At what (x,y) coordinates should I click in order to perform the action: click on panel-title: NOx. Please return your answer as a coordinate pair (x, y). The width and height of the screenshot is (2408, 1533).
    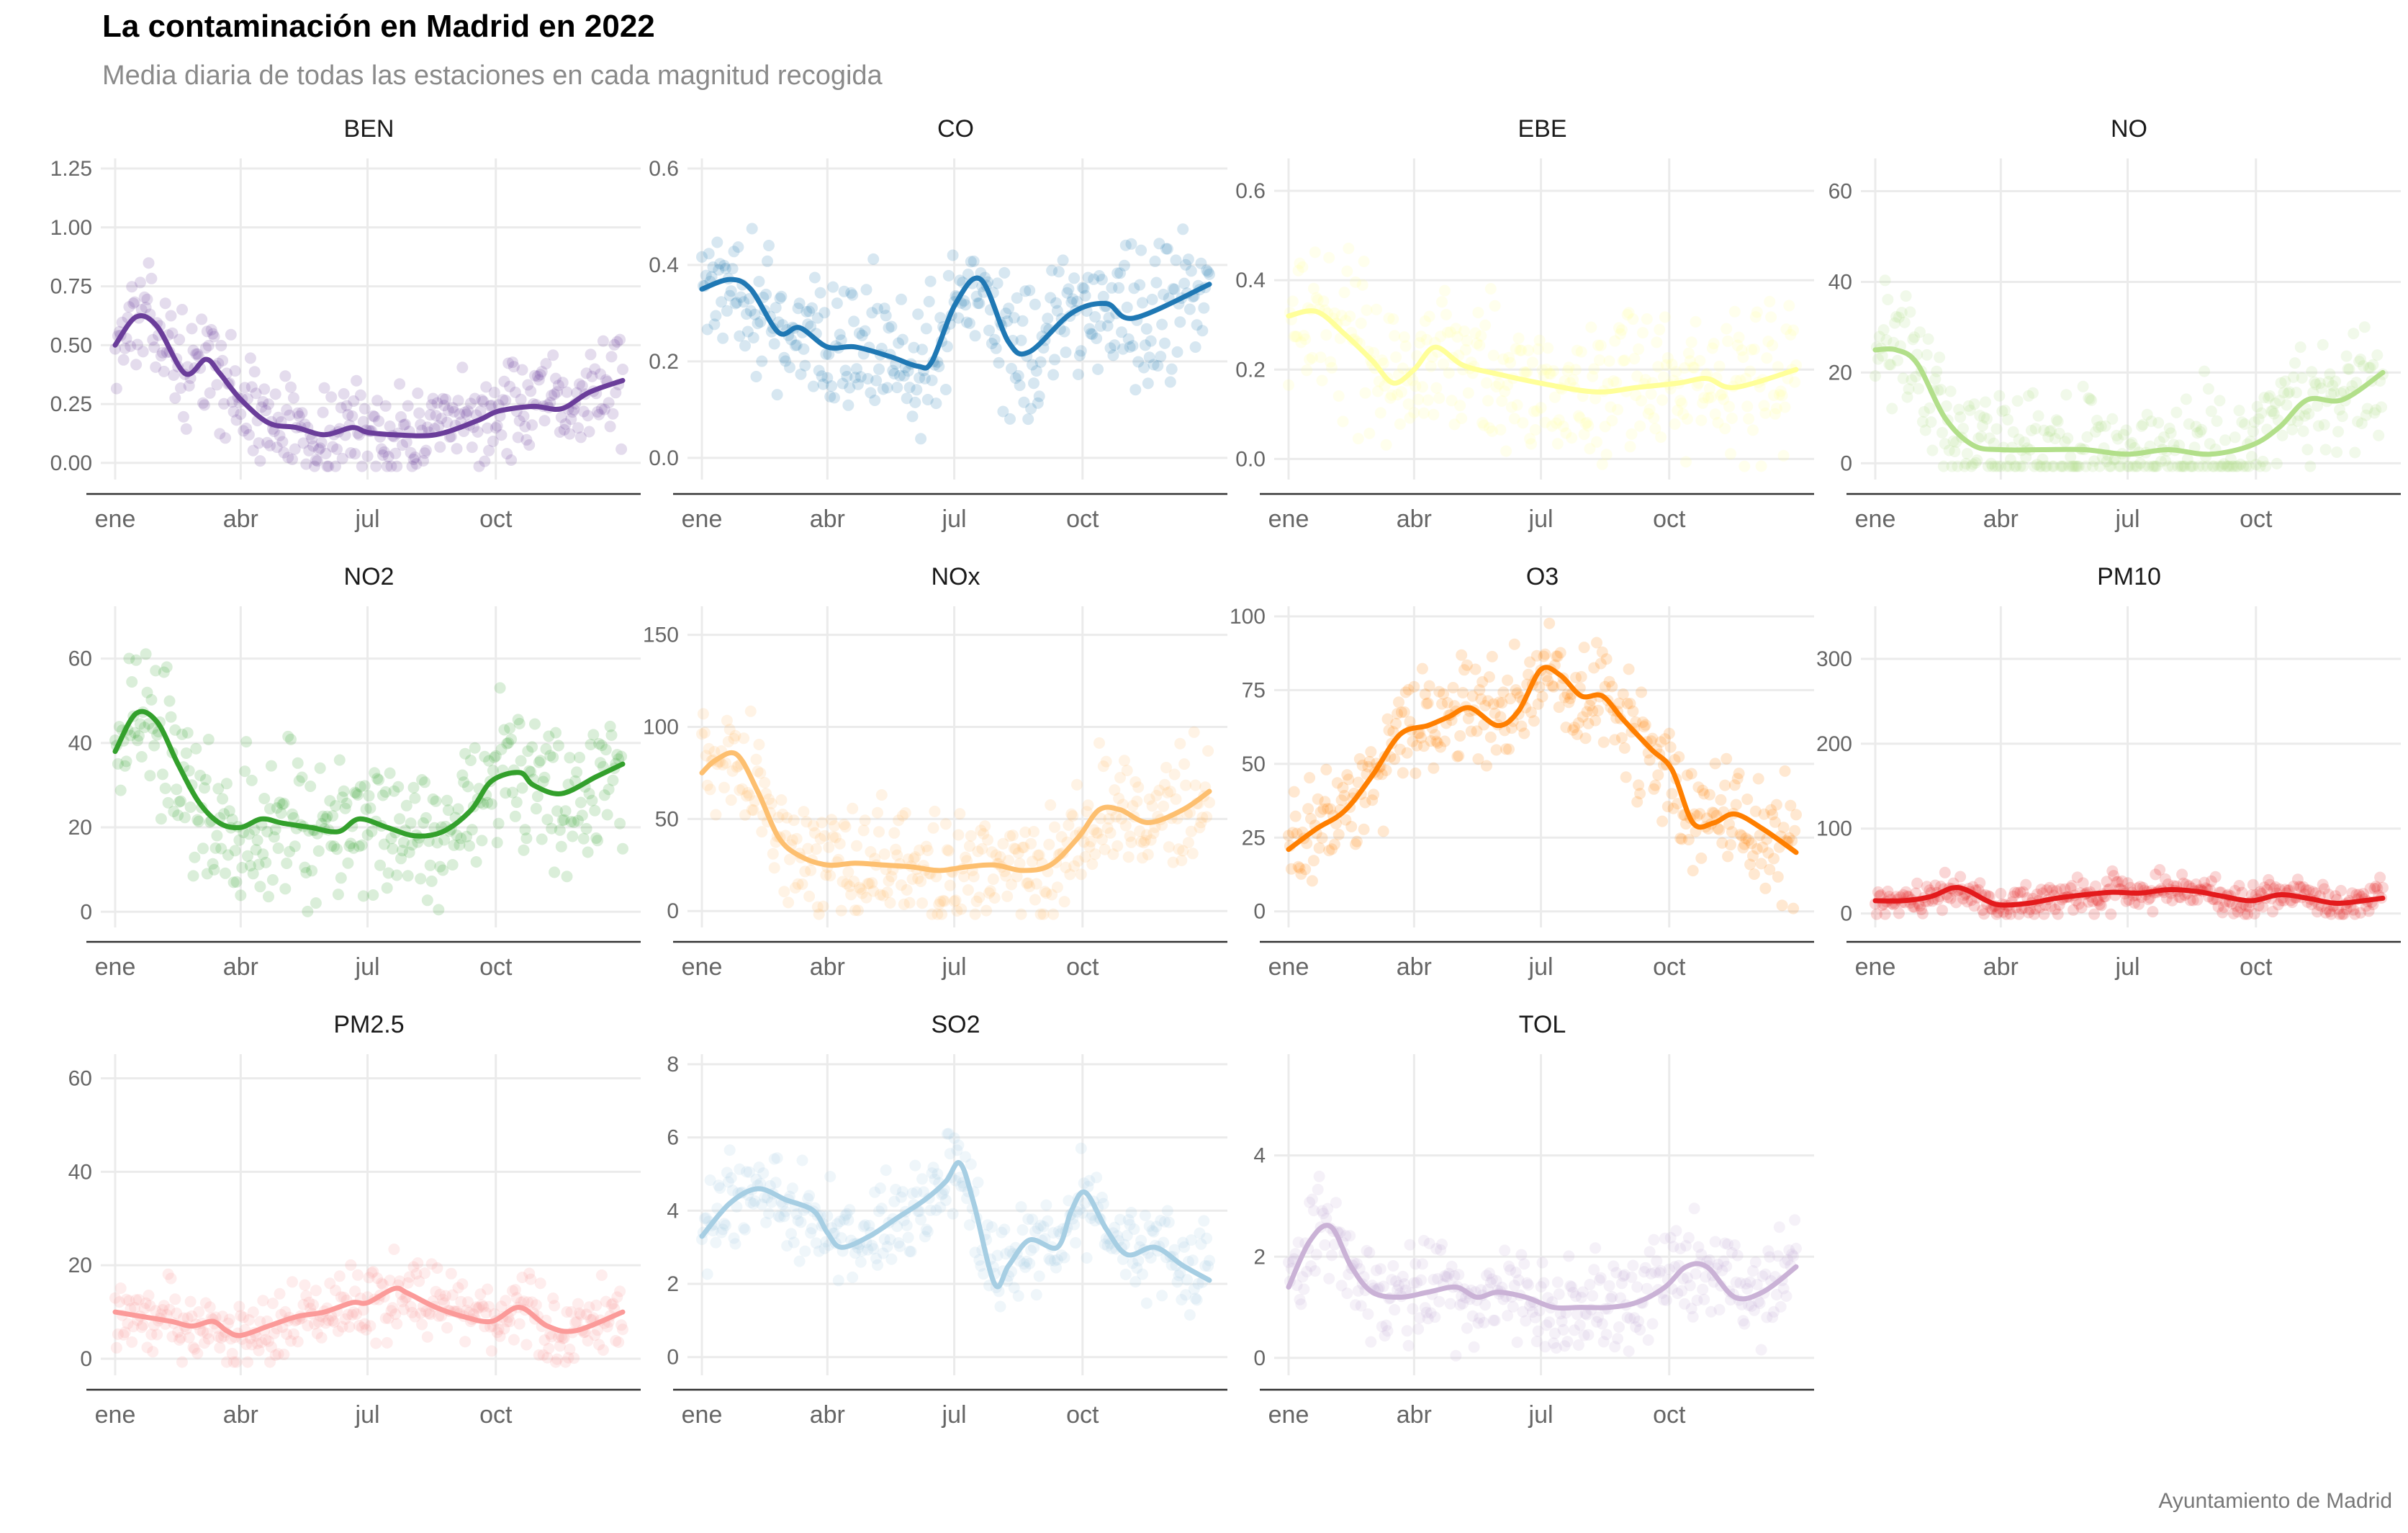
    Looking at the image, I should click on (956, 576).